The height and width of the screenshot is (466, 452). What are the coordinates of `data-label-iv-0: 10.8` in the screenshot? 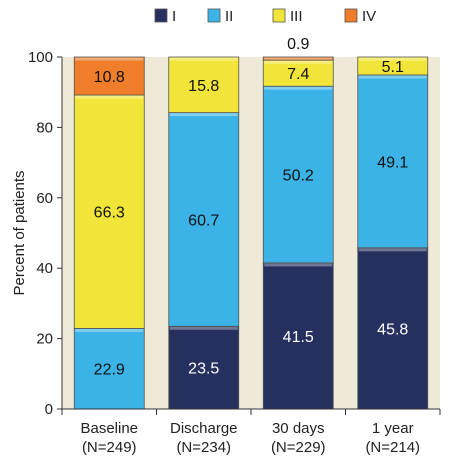 It's located at (109, 77).